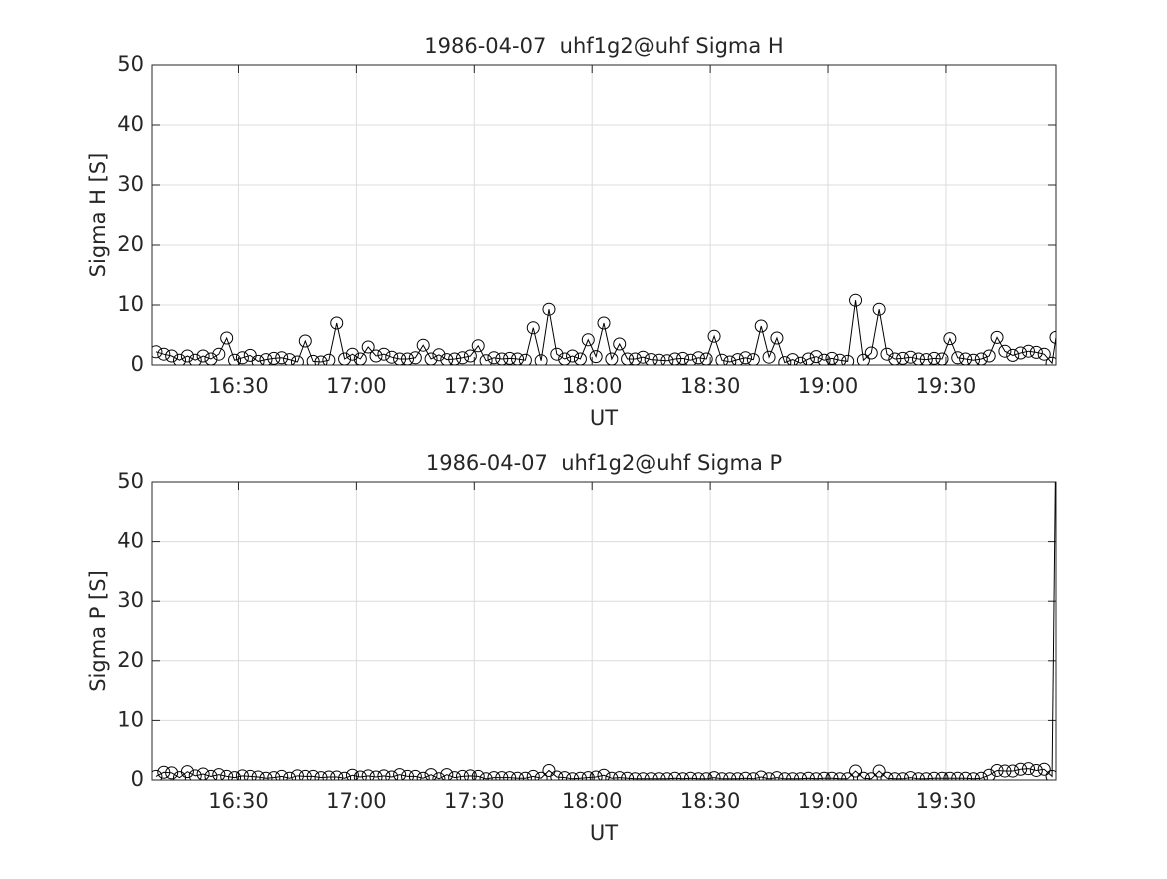 The image size is (1167, 879). Describe the element at coordinates (130, 184) in the screenshot. I see `y-tick-label: 30` at that location.